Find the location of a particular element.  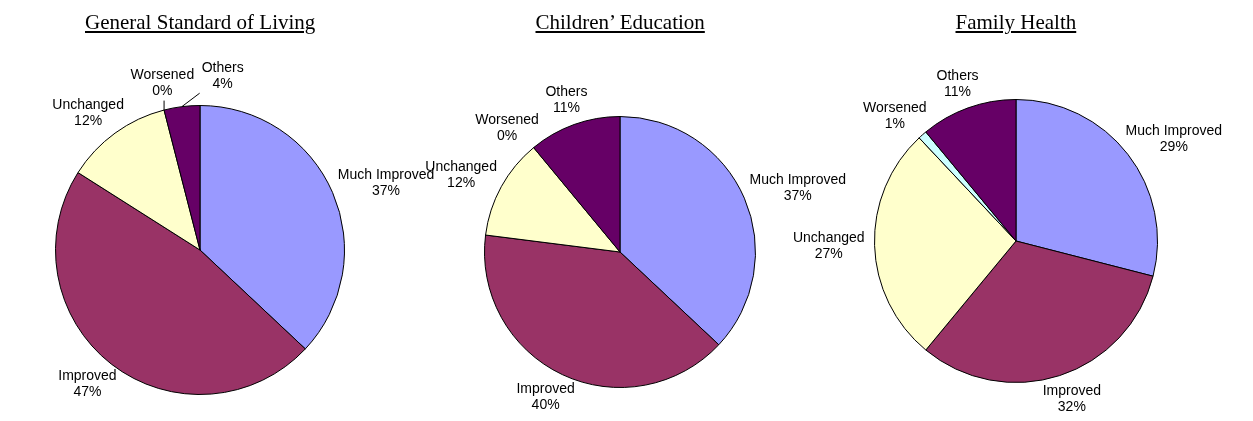

data-label: 4% is located at coordinates (222, 83).